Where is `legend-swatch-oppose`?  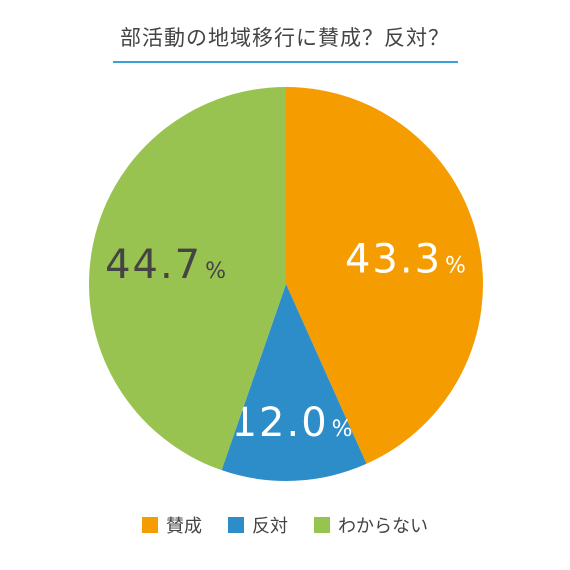
legend-swatch-oppose is located at coordinates (236, 525).